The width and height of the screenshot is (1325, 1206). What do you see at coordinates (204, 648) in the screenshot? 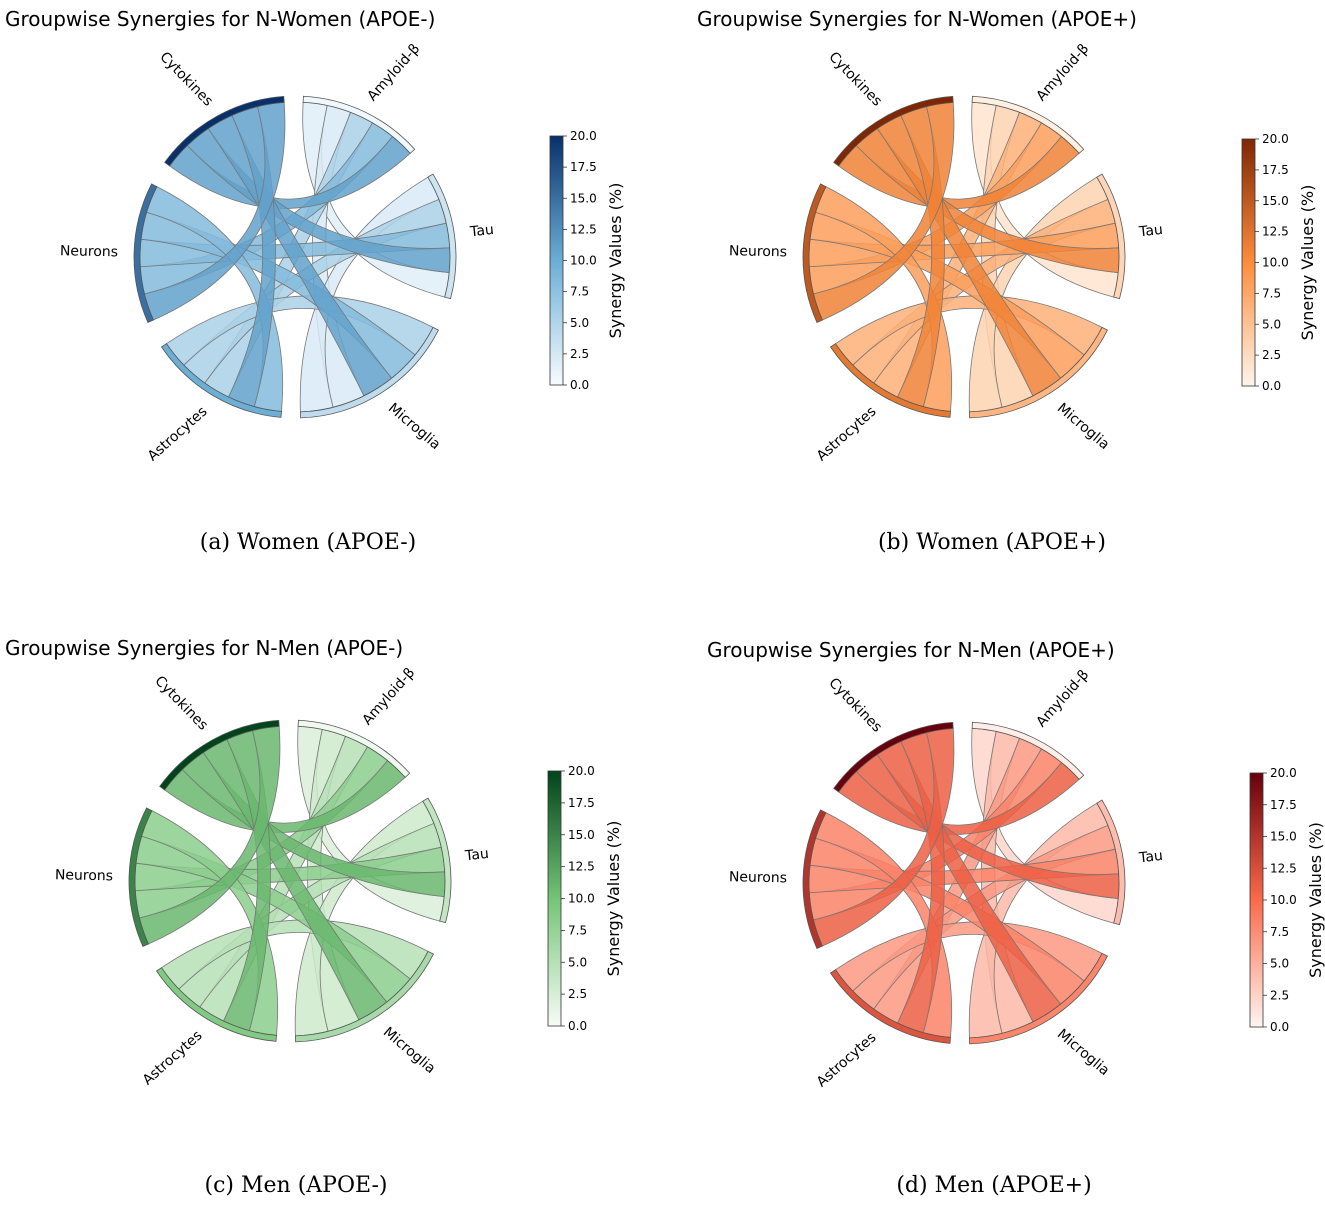
I see `chart-title: Groupwise Synergies for N-Men (APOE-)` at bounding box center [204, 648].